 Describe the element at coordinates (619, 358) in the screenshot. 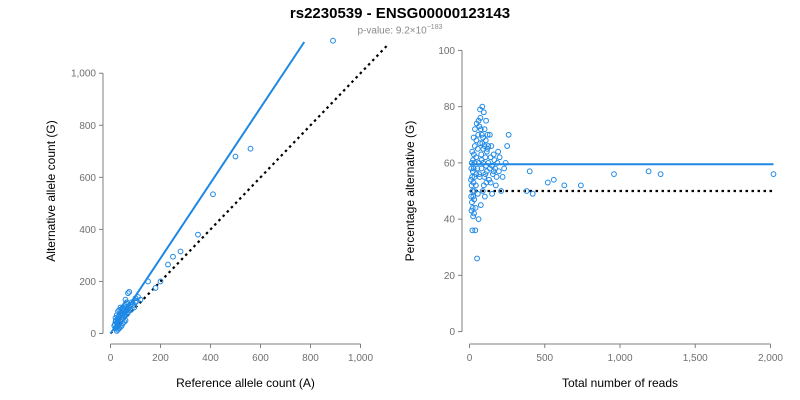

I see `right-x-tick-label: 1,000` at that location.